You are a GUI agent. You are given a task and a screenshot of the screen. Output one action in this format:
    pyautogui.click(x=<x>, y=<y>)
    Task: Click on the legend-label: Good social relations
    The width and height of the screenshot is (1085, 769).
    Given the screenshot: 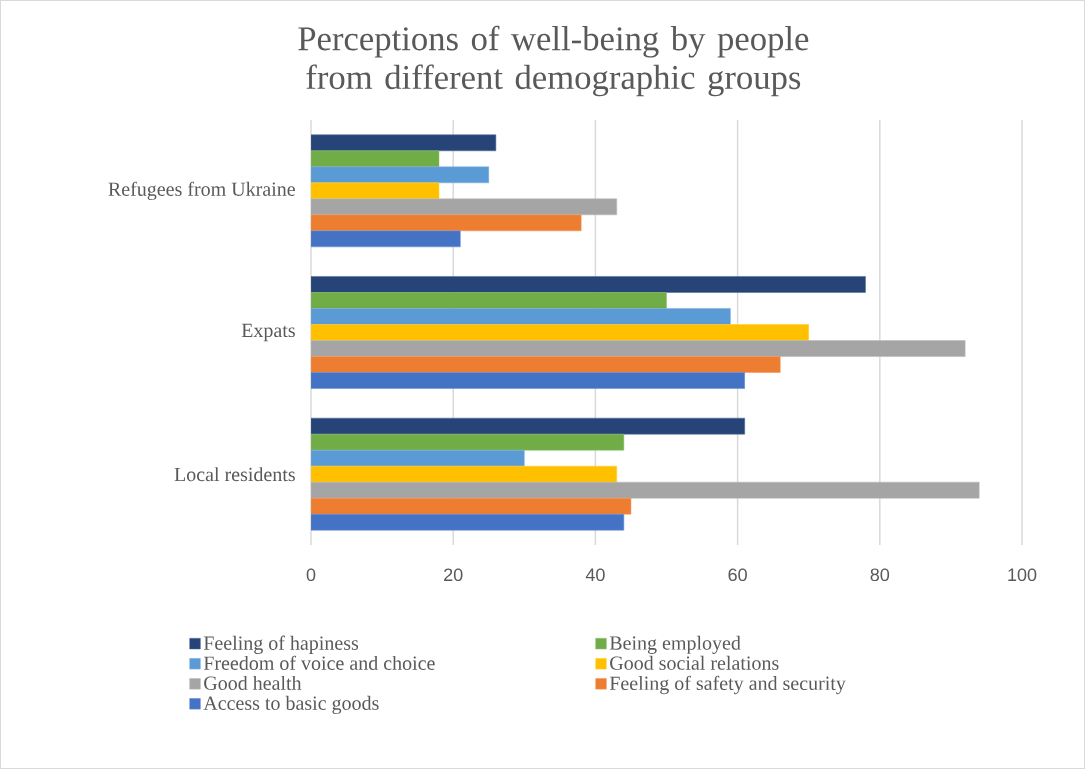 What is the action you would take?
    pyautogui.click(x=694, y=662)
    